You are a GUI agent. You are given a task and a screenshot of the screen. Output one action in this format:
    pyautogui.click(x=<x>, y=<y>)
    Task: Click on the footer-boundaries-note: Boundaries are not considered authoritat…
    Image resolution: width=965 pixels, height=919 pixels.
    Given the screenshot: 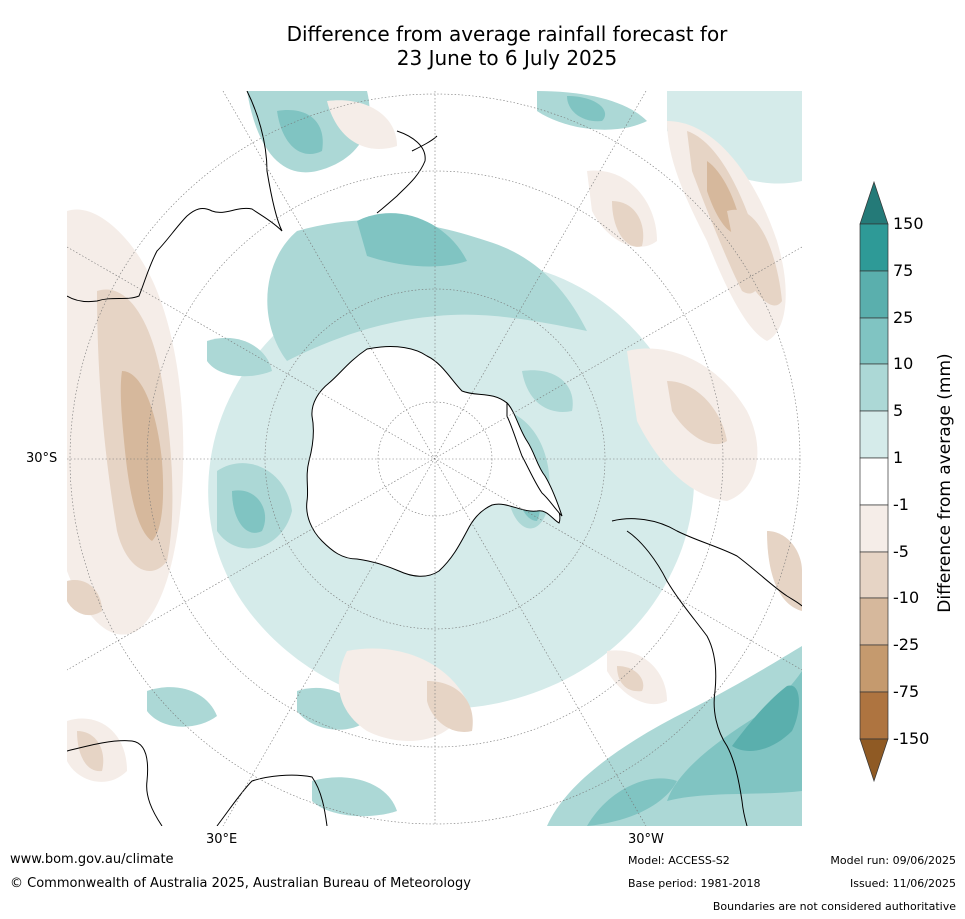 What is the action you would take?
    pyautogui.click(x=834, y=906)
    